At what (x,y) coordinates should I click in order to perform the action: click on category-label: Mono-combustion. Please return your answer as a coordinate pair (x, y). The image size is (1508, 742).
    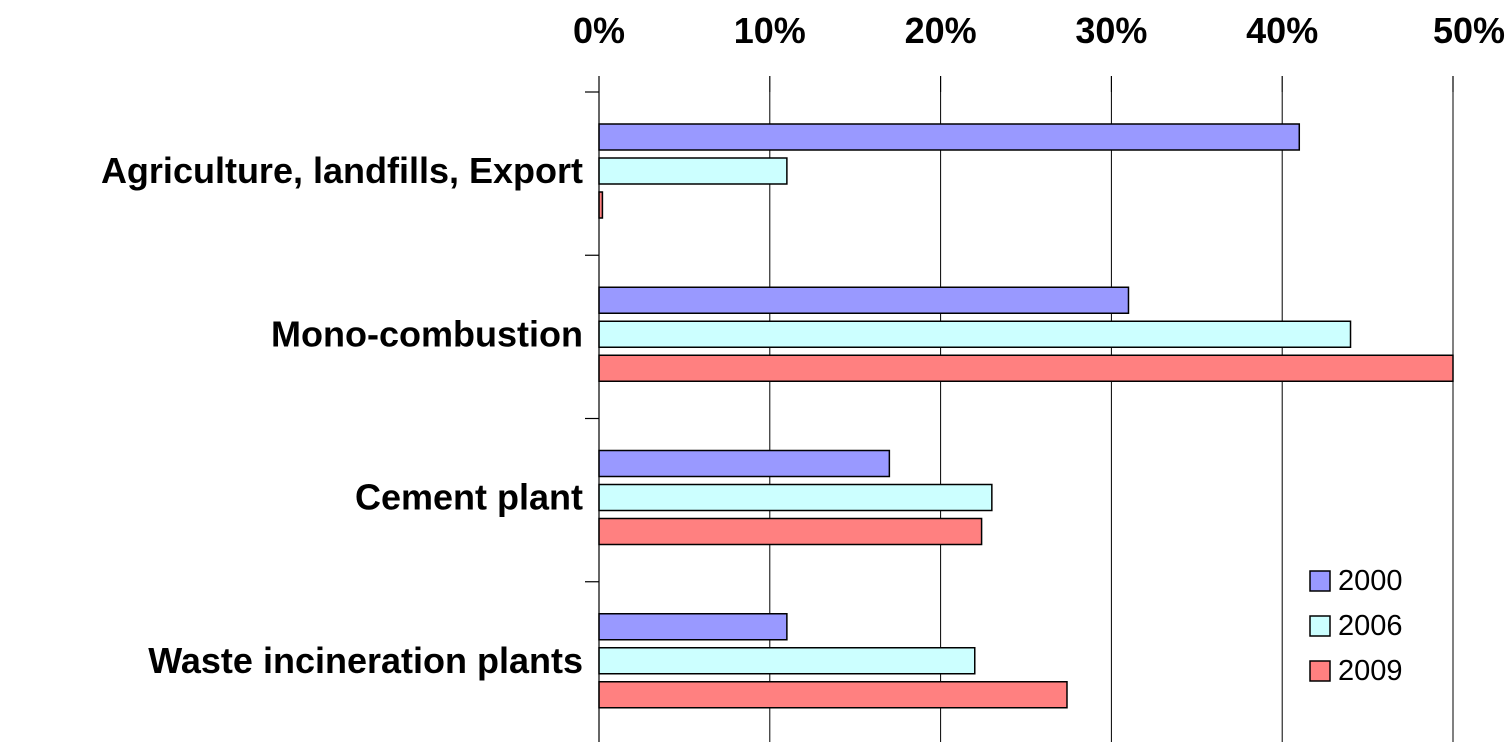
    Looking at the image, I should click on (427, 333).